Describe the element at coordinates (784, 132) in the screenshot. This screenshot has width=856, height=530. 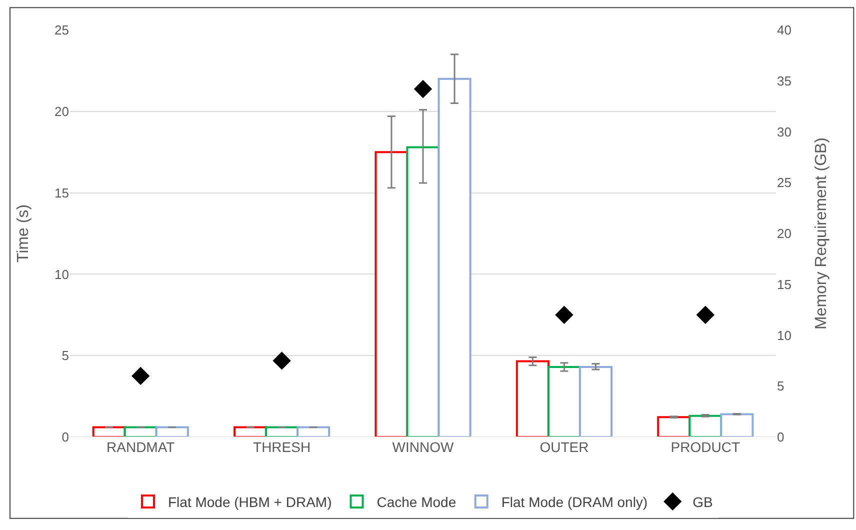
I see `y2-tick-label: 30` at that location.